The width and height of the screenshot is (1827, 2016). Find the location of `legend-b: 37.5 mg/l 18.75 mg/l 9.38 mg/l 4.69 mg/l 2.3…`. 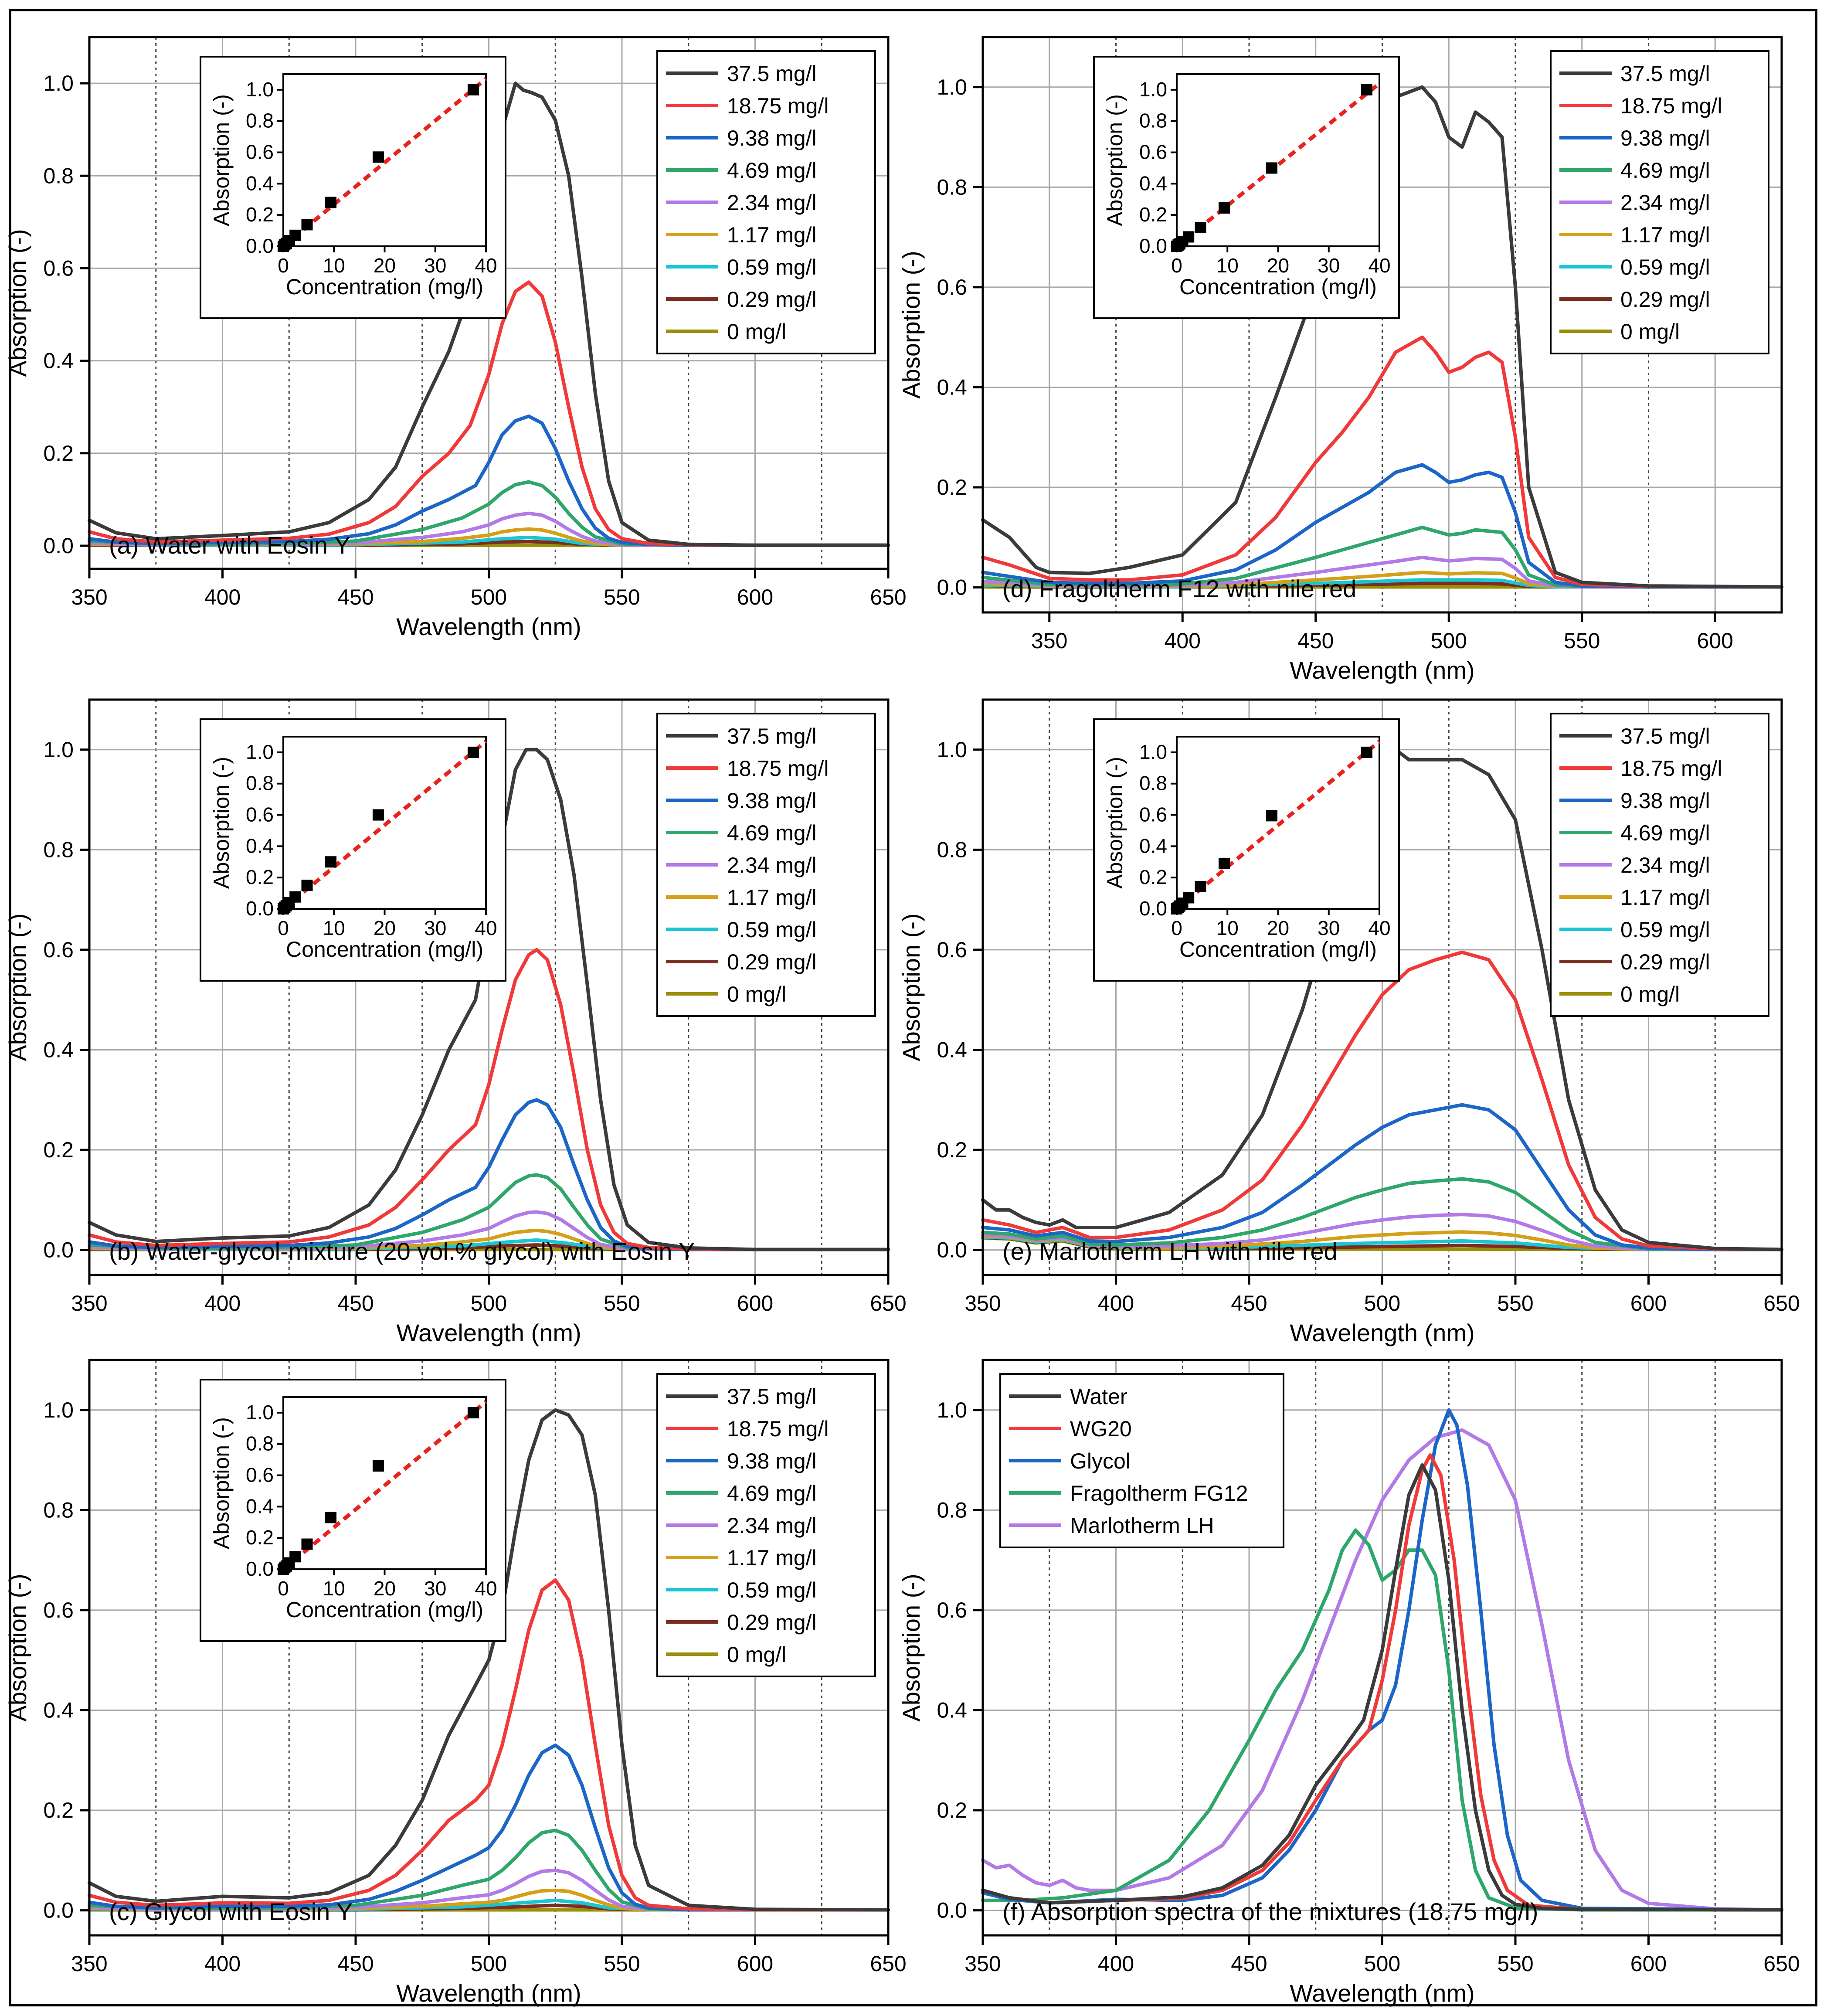

legend-b: 37.5 mg/l 18.75 mg/l 9.38 mg/l 4.69 mg/l 2.3… is located at coordinates (766, 865).